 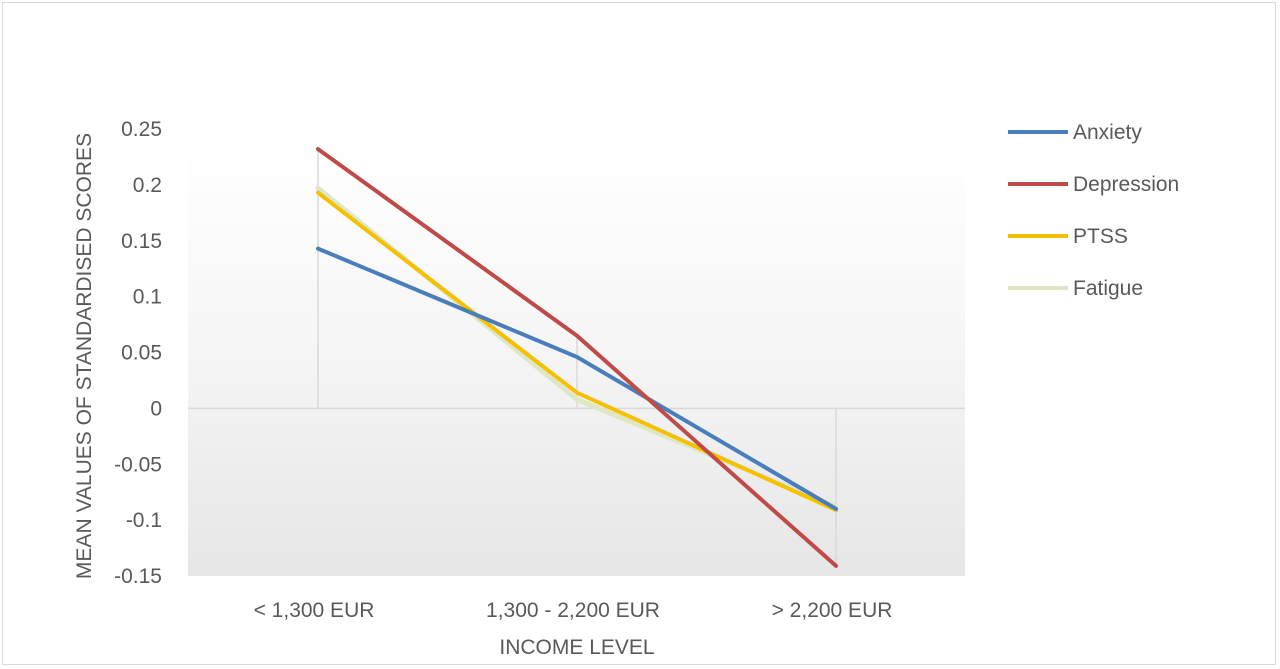 I want to click on legend-label-ptss: PTSS, so click(x=1100, y=236).